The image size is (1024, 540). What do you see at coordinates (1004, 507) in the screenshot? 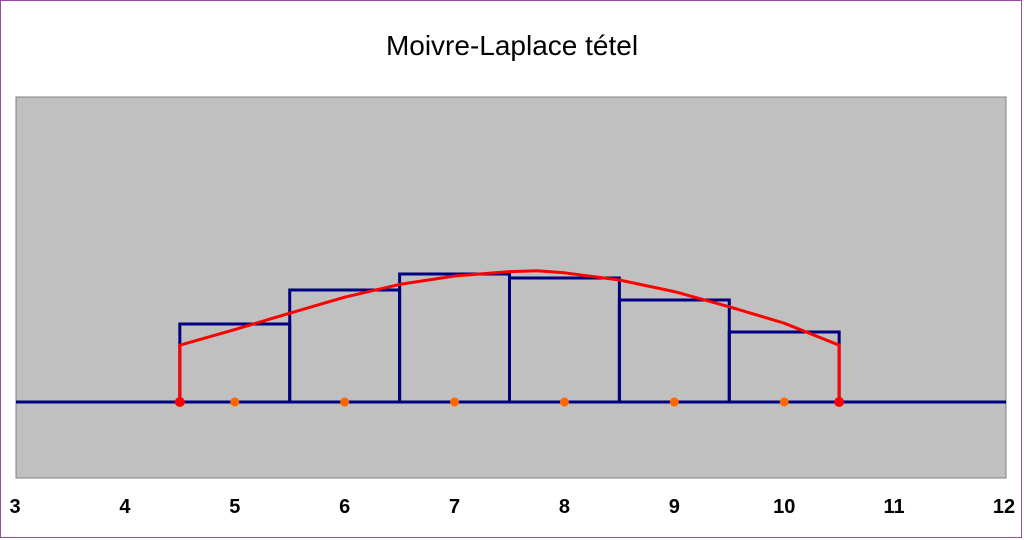
I see `x-tick-label: 12` at bounding box center [1004, 507].